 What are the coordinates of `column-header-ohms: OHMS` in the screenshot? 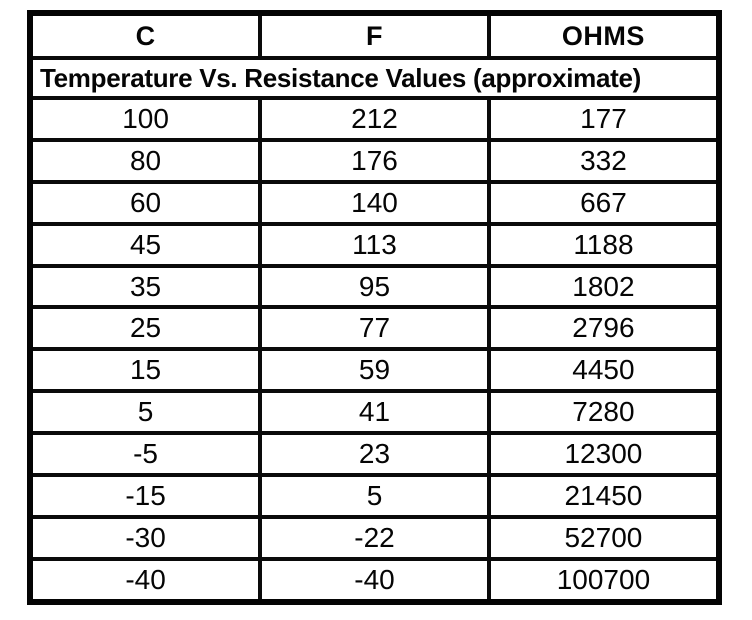 It's located at (604, 35).